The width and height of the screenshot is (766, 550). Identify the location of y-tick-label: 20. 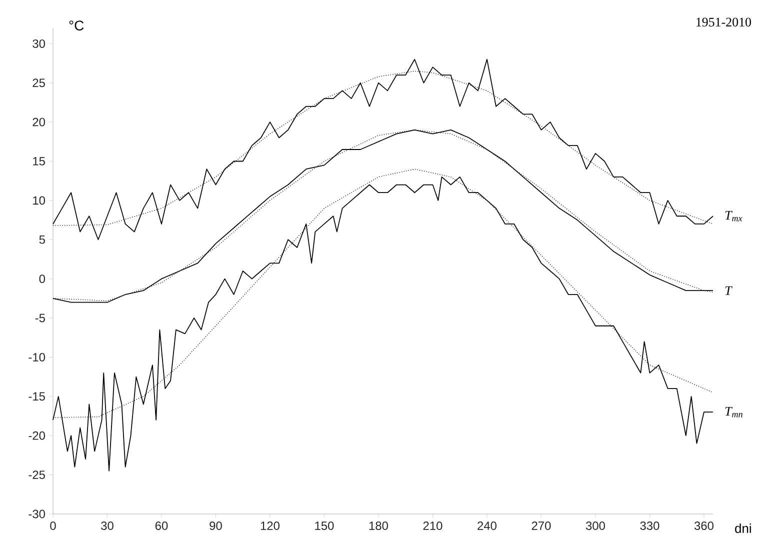
(39, 122).